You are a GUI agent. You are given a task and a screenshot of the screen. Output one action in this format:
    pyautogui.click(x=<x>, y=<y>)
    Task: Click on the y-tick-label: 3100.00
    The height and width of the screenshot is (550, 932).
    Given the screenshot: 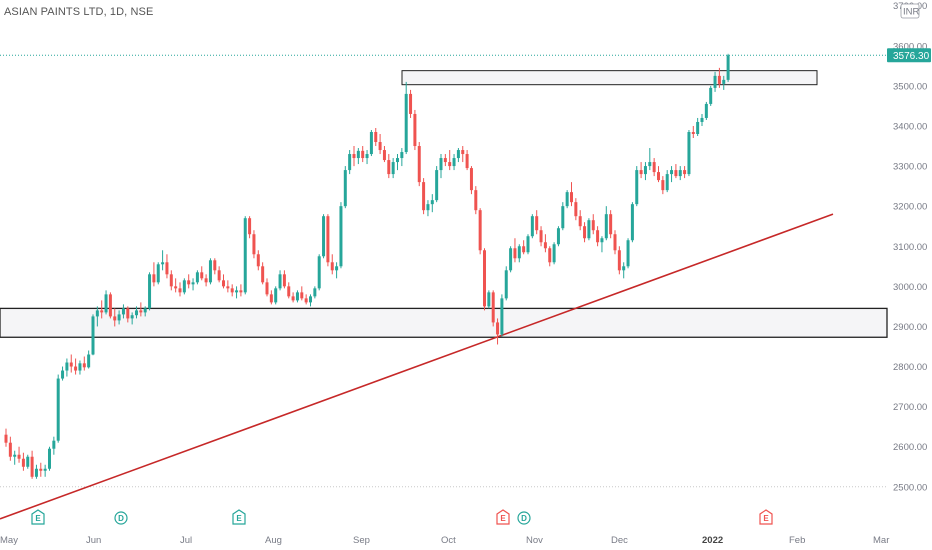 What is the action you would take?
    pyautogui.click(x=910, y=247)
    